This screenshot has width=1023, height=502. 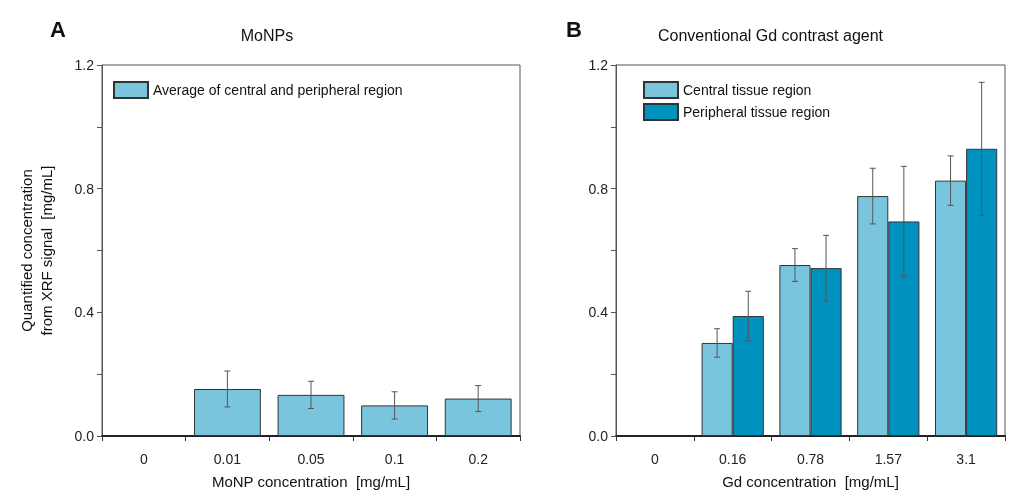 What do you see at coordinates (810, 459) in the screenshot?
I see `x-tick-label: 0.78` at bounding box center [810, 459].